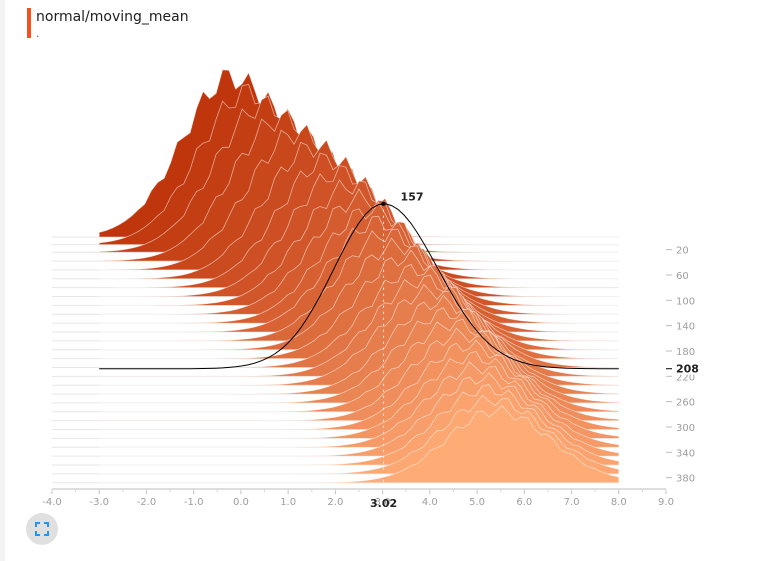 The height and width of the screenshot is (561, 779). Describe the element at coordinates (685, 453) in the screenshot. I see `step-tick-label: 340` at that location.